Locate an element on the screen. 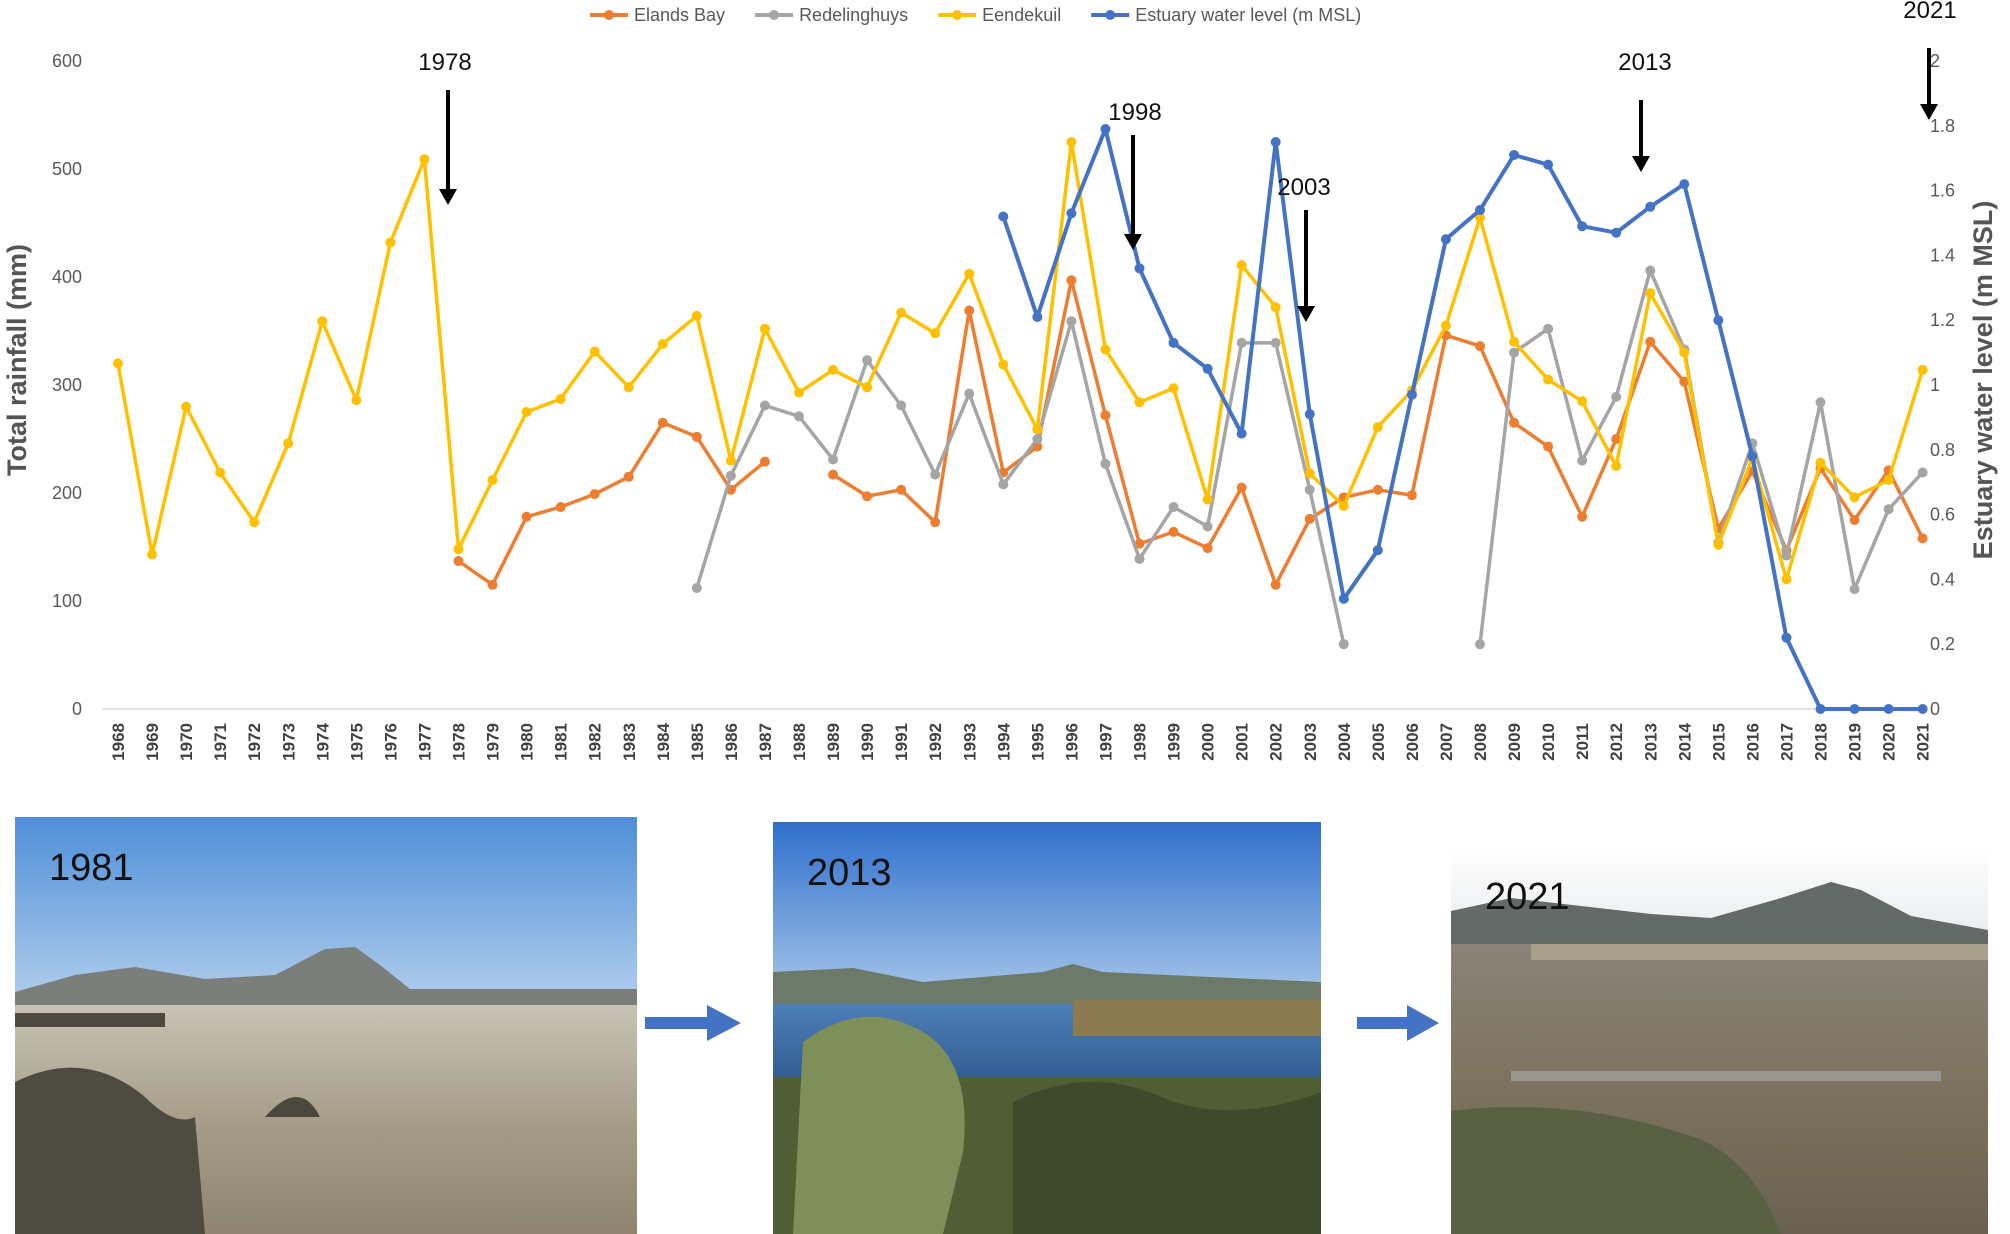 The height and width of the screenshot is (1234, 2010). x-tick-label: 1987 is located at coordinates (765, 742).